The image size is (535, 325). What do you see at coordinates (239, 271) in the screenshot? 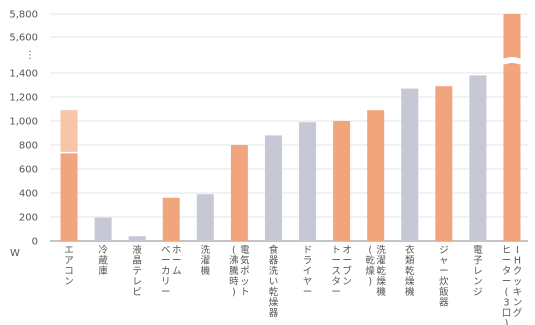
I see `x-category-label-5: 電気ポット(沸騰時)` at bounding box center [239, 271].